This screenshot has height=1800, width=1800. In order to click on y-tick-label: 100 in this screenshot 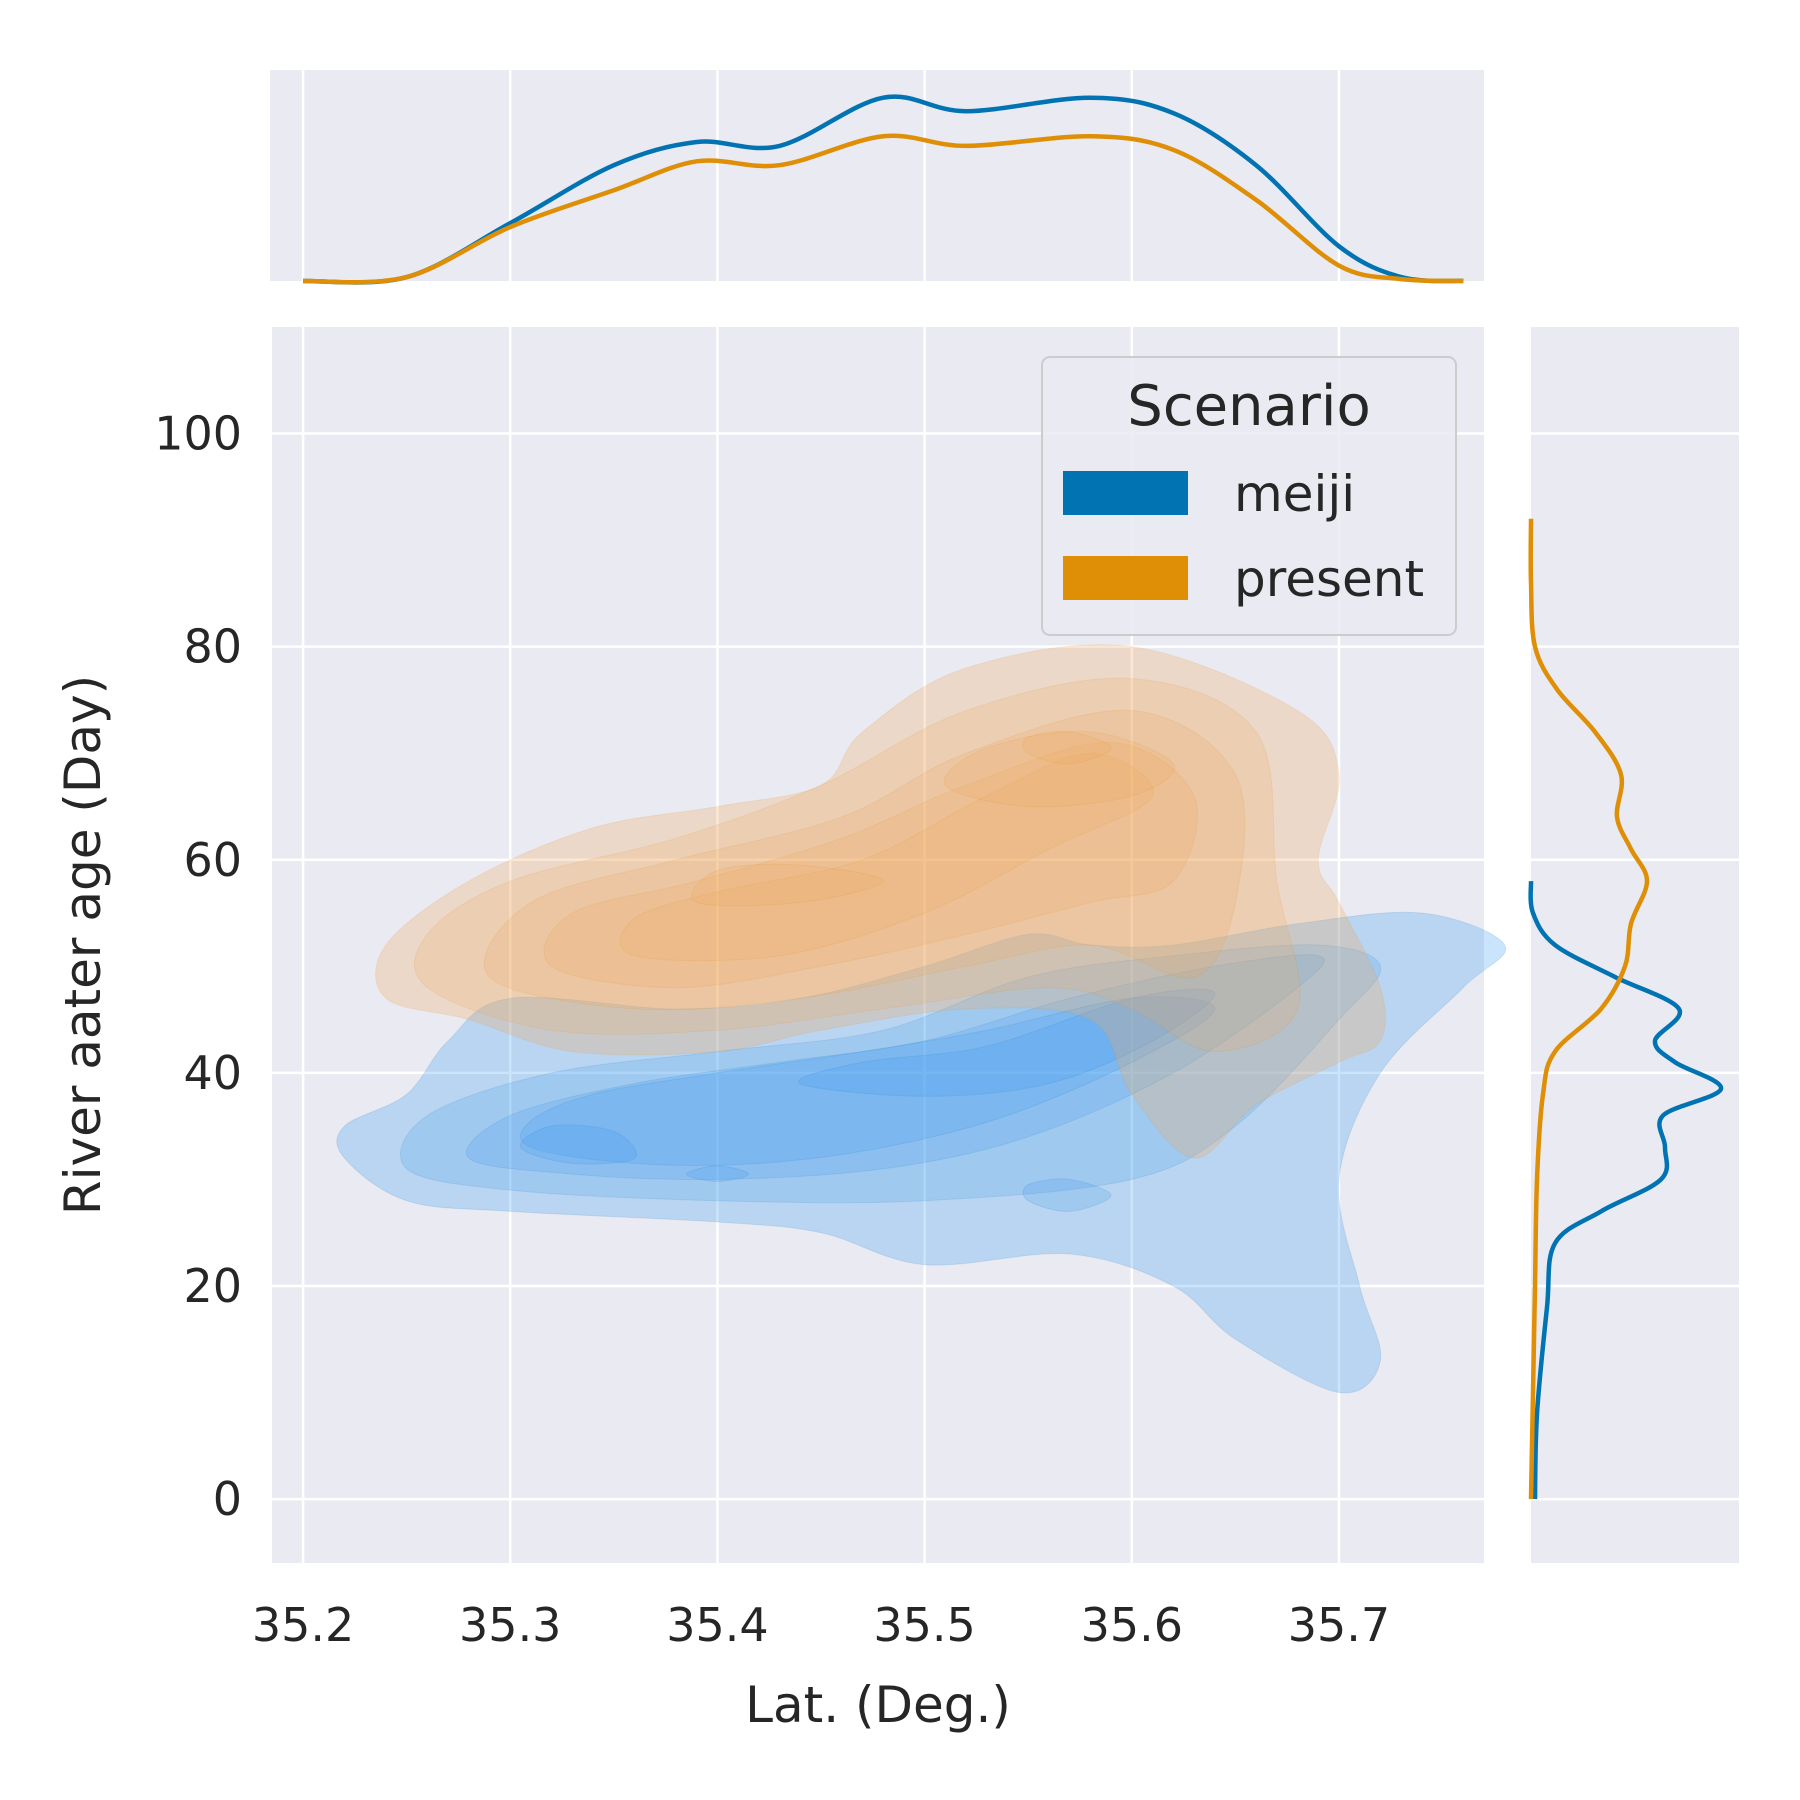, I will do `click(198, 434)`.